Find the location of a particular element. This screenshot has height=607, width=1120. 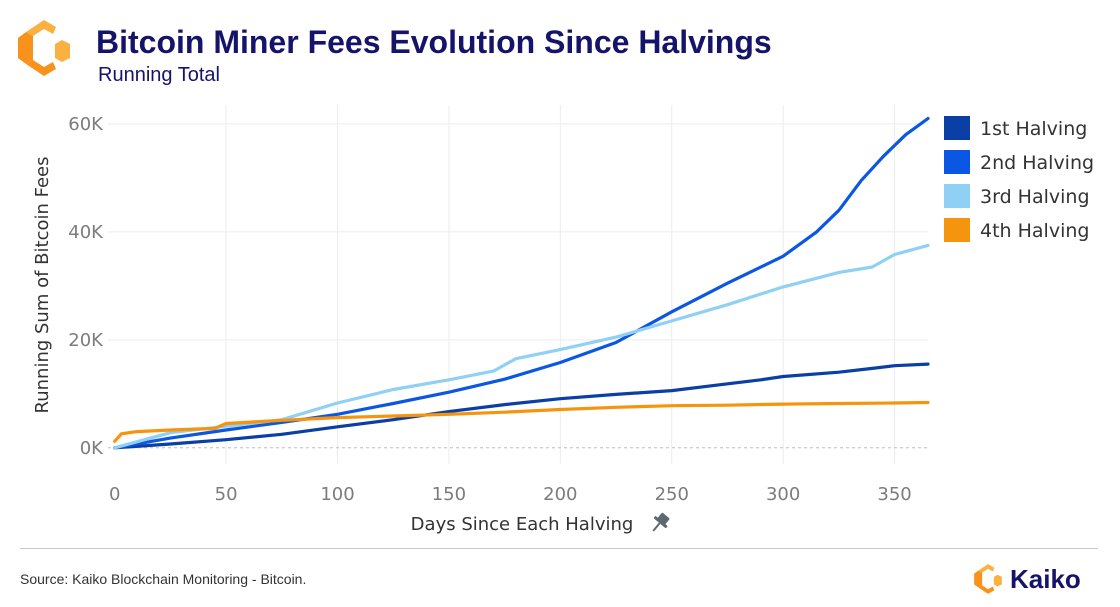

legend-label: 4th Halving is located at coordinates (1034, 231).